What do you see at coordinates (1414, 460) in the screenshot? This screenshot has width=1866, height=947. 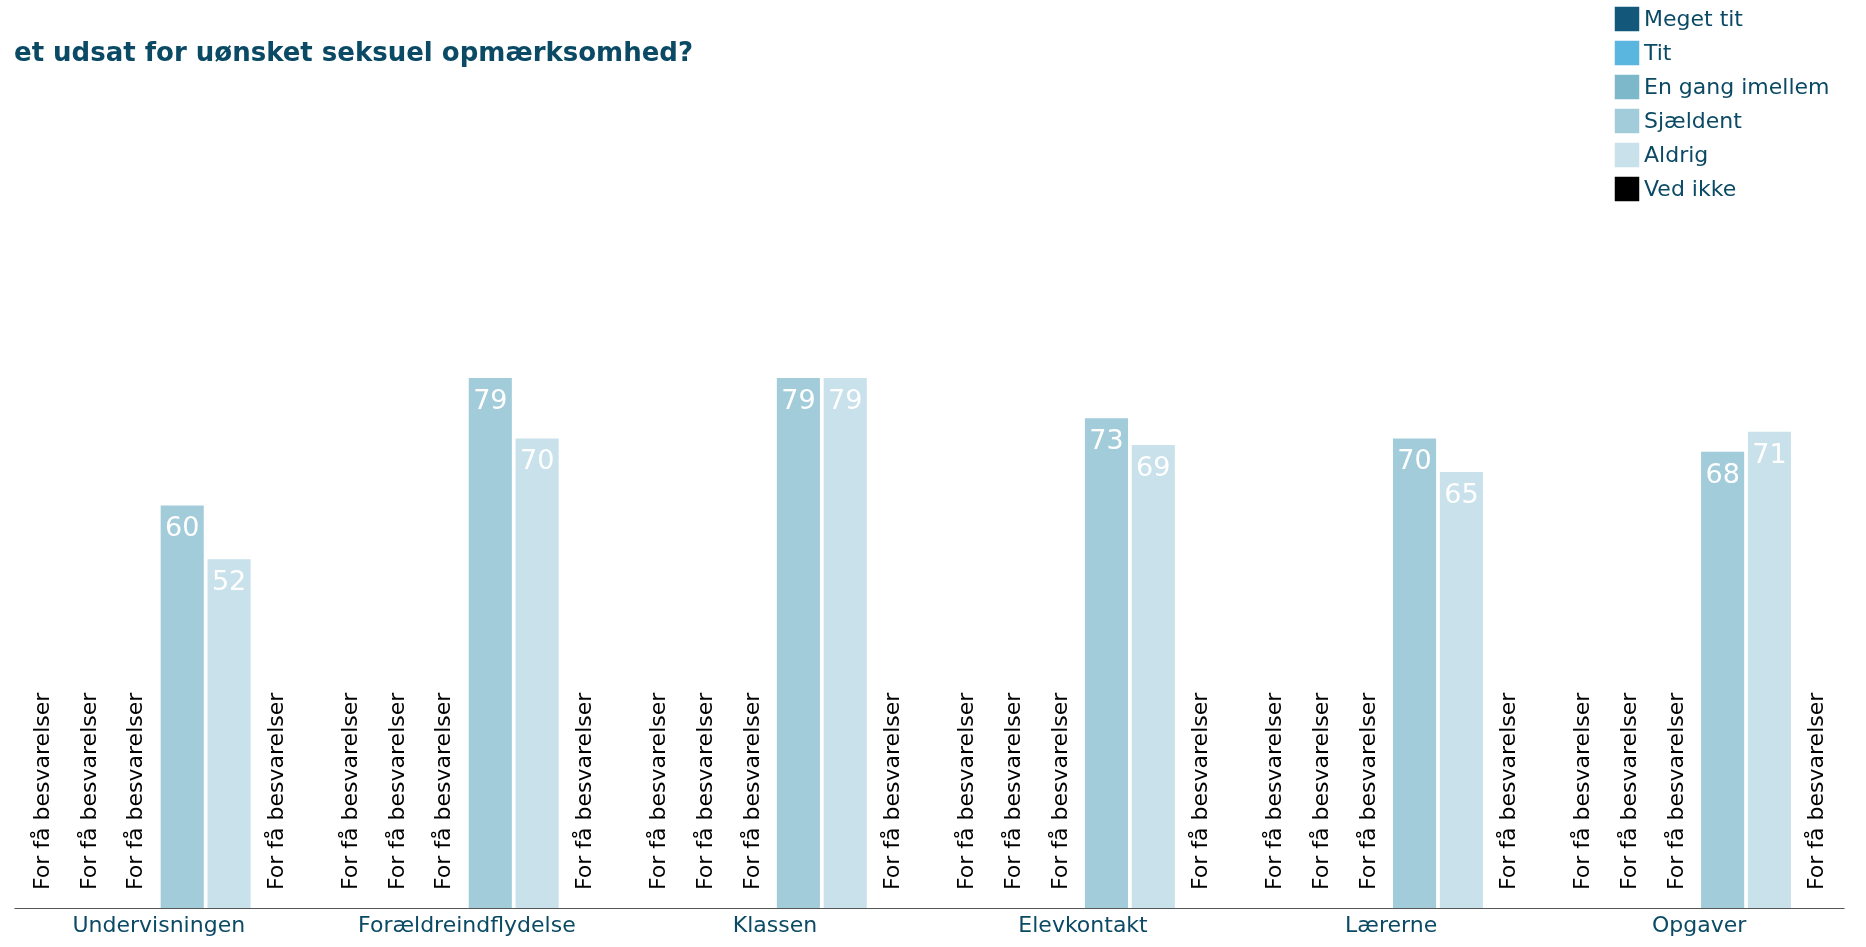 I see `data-label: 70` at bounding box center [1414, 460].